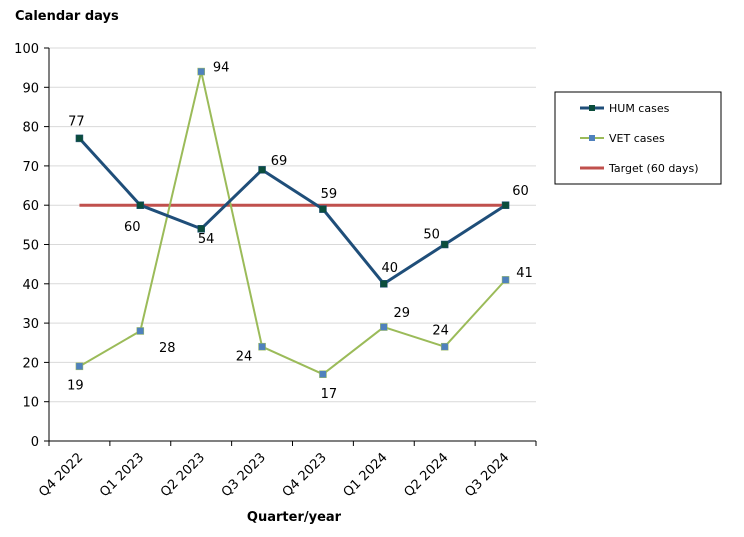 This screenshot has width=744, height=537. Describe the element at coordinates (35, 442) in the screenshot. I see `y-tick-label: 0` at that location.